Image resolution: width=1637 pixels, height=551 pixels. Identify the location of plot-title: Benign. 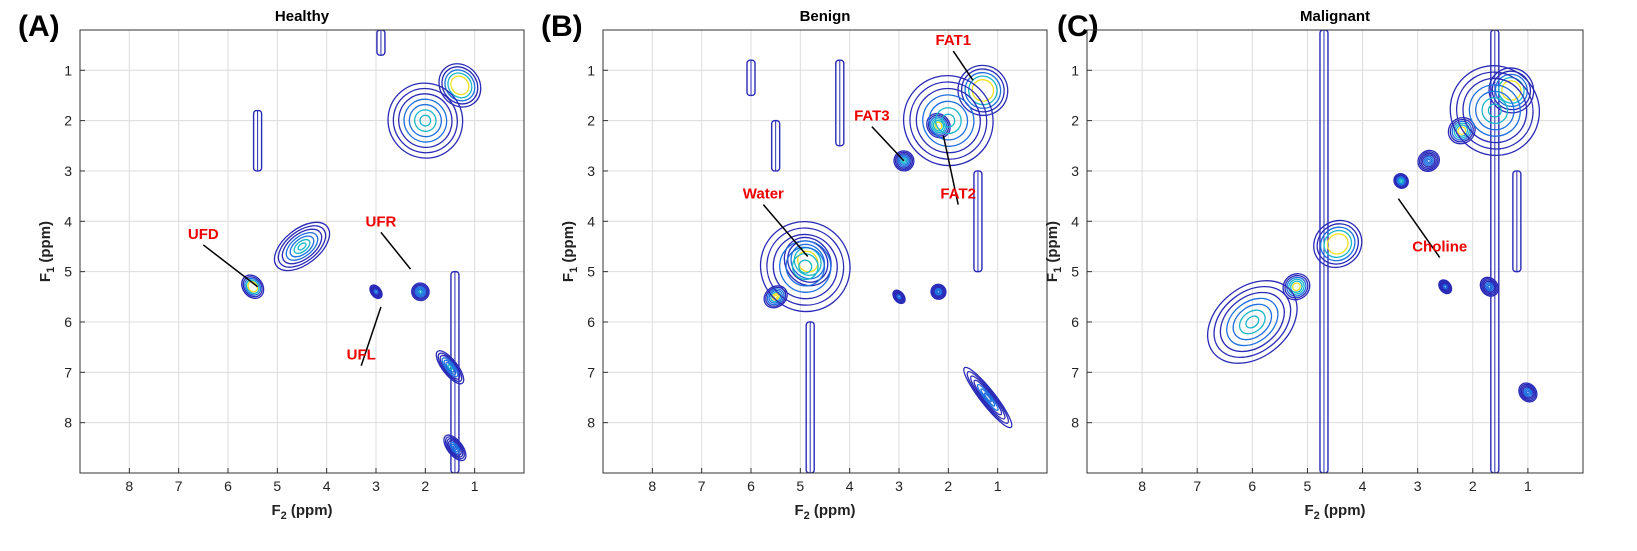
(825, 16).